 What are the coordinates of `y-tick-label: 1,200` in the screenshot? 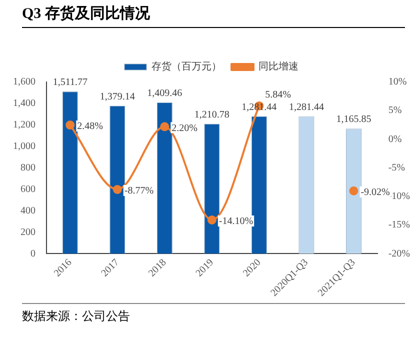 It's located at (24, 125).